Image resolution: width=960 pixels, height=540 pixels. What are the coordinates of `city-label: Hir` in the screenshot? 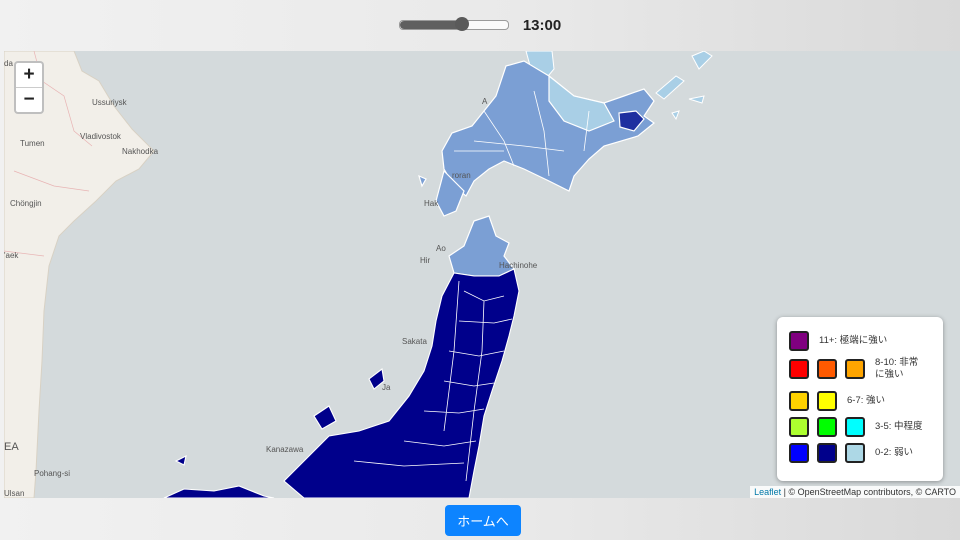 It's located at (425, 260).